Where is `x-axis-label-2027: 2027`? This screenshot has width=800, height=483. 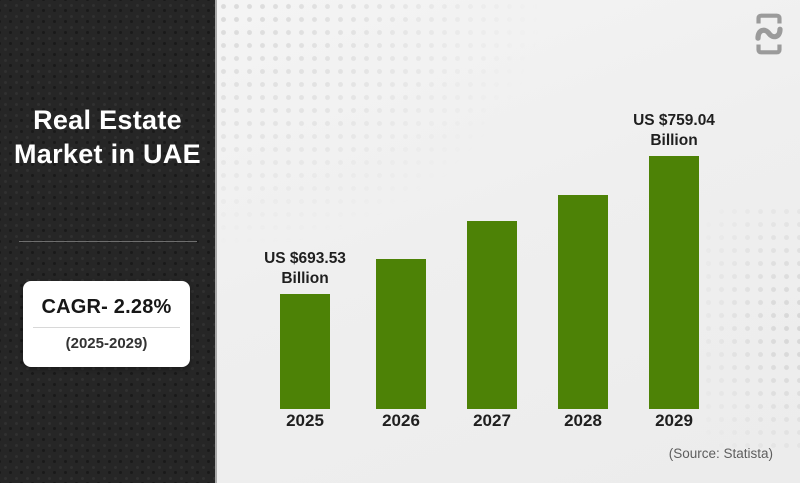 x-axis-label-2027: 2027 is located at coordinates (492, 420).